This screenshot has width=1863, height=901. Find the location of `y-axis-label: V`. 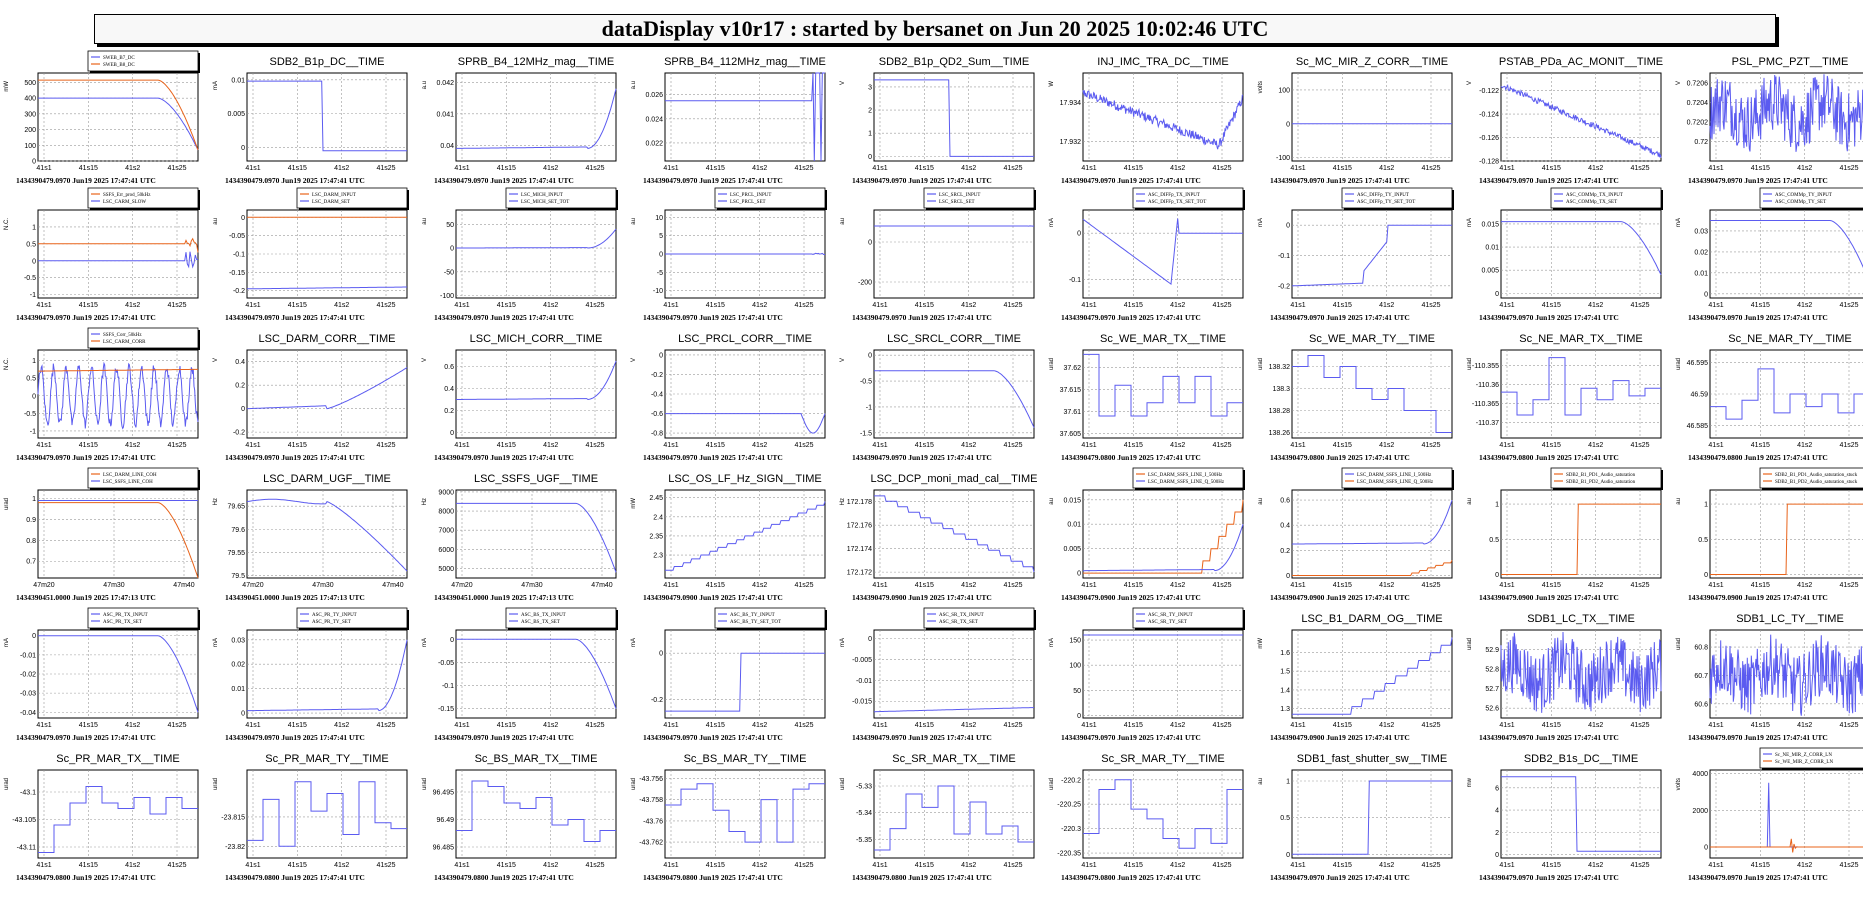

y-axis-label: V is located at coordinates (634, 360).